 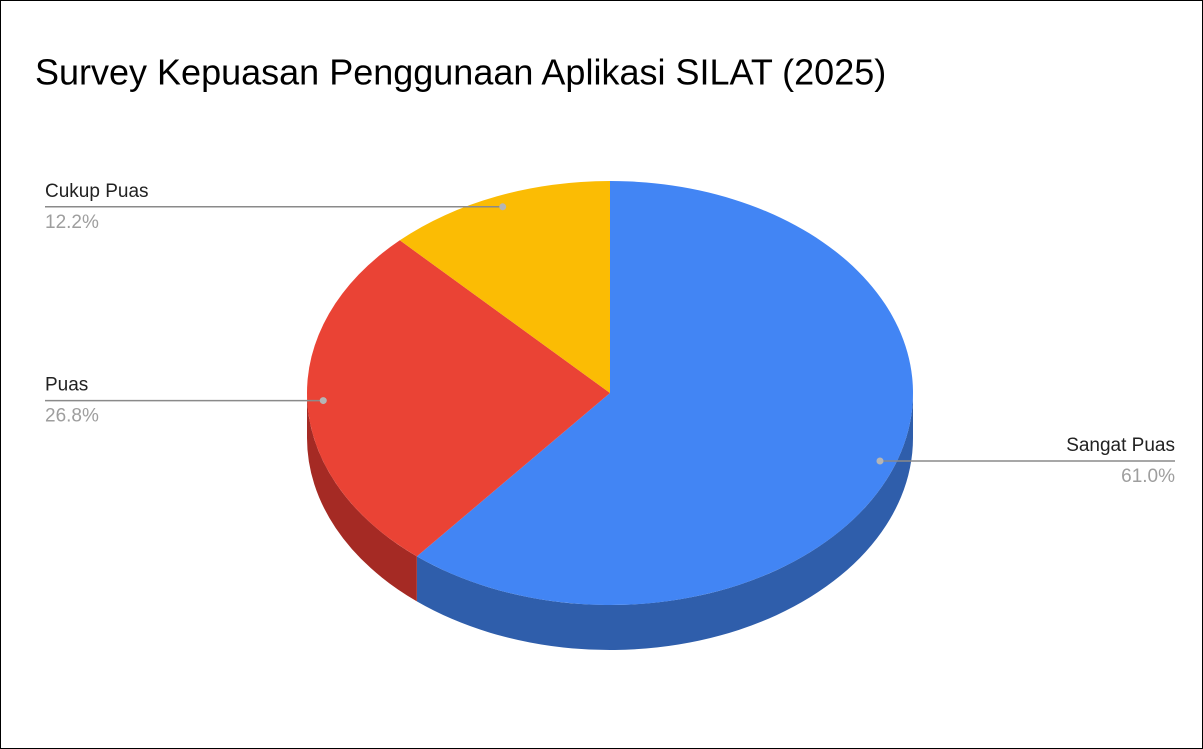 I want to click on slice-value-label: 61.0%, so click(x=1148, y=476).